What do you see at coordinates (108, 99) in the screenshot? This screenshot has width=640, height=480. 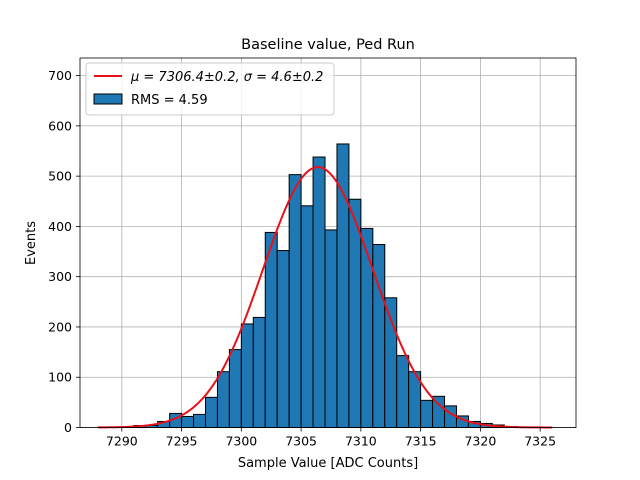 I see `legend-histogram-swatch` at bounding box center [108, 99].